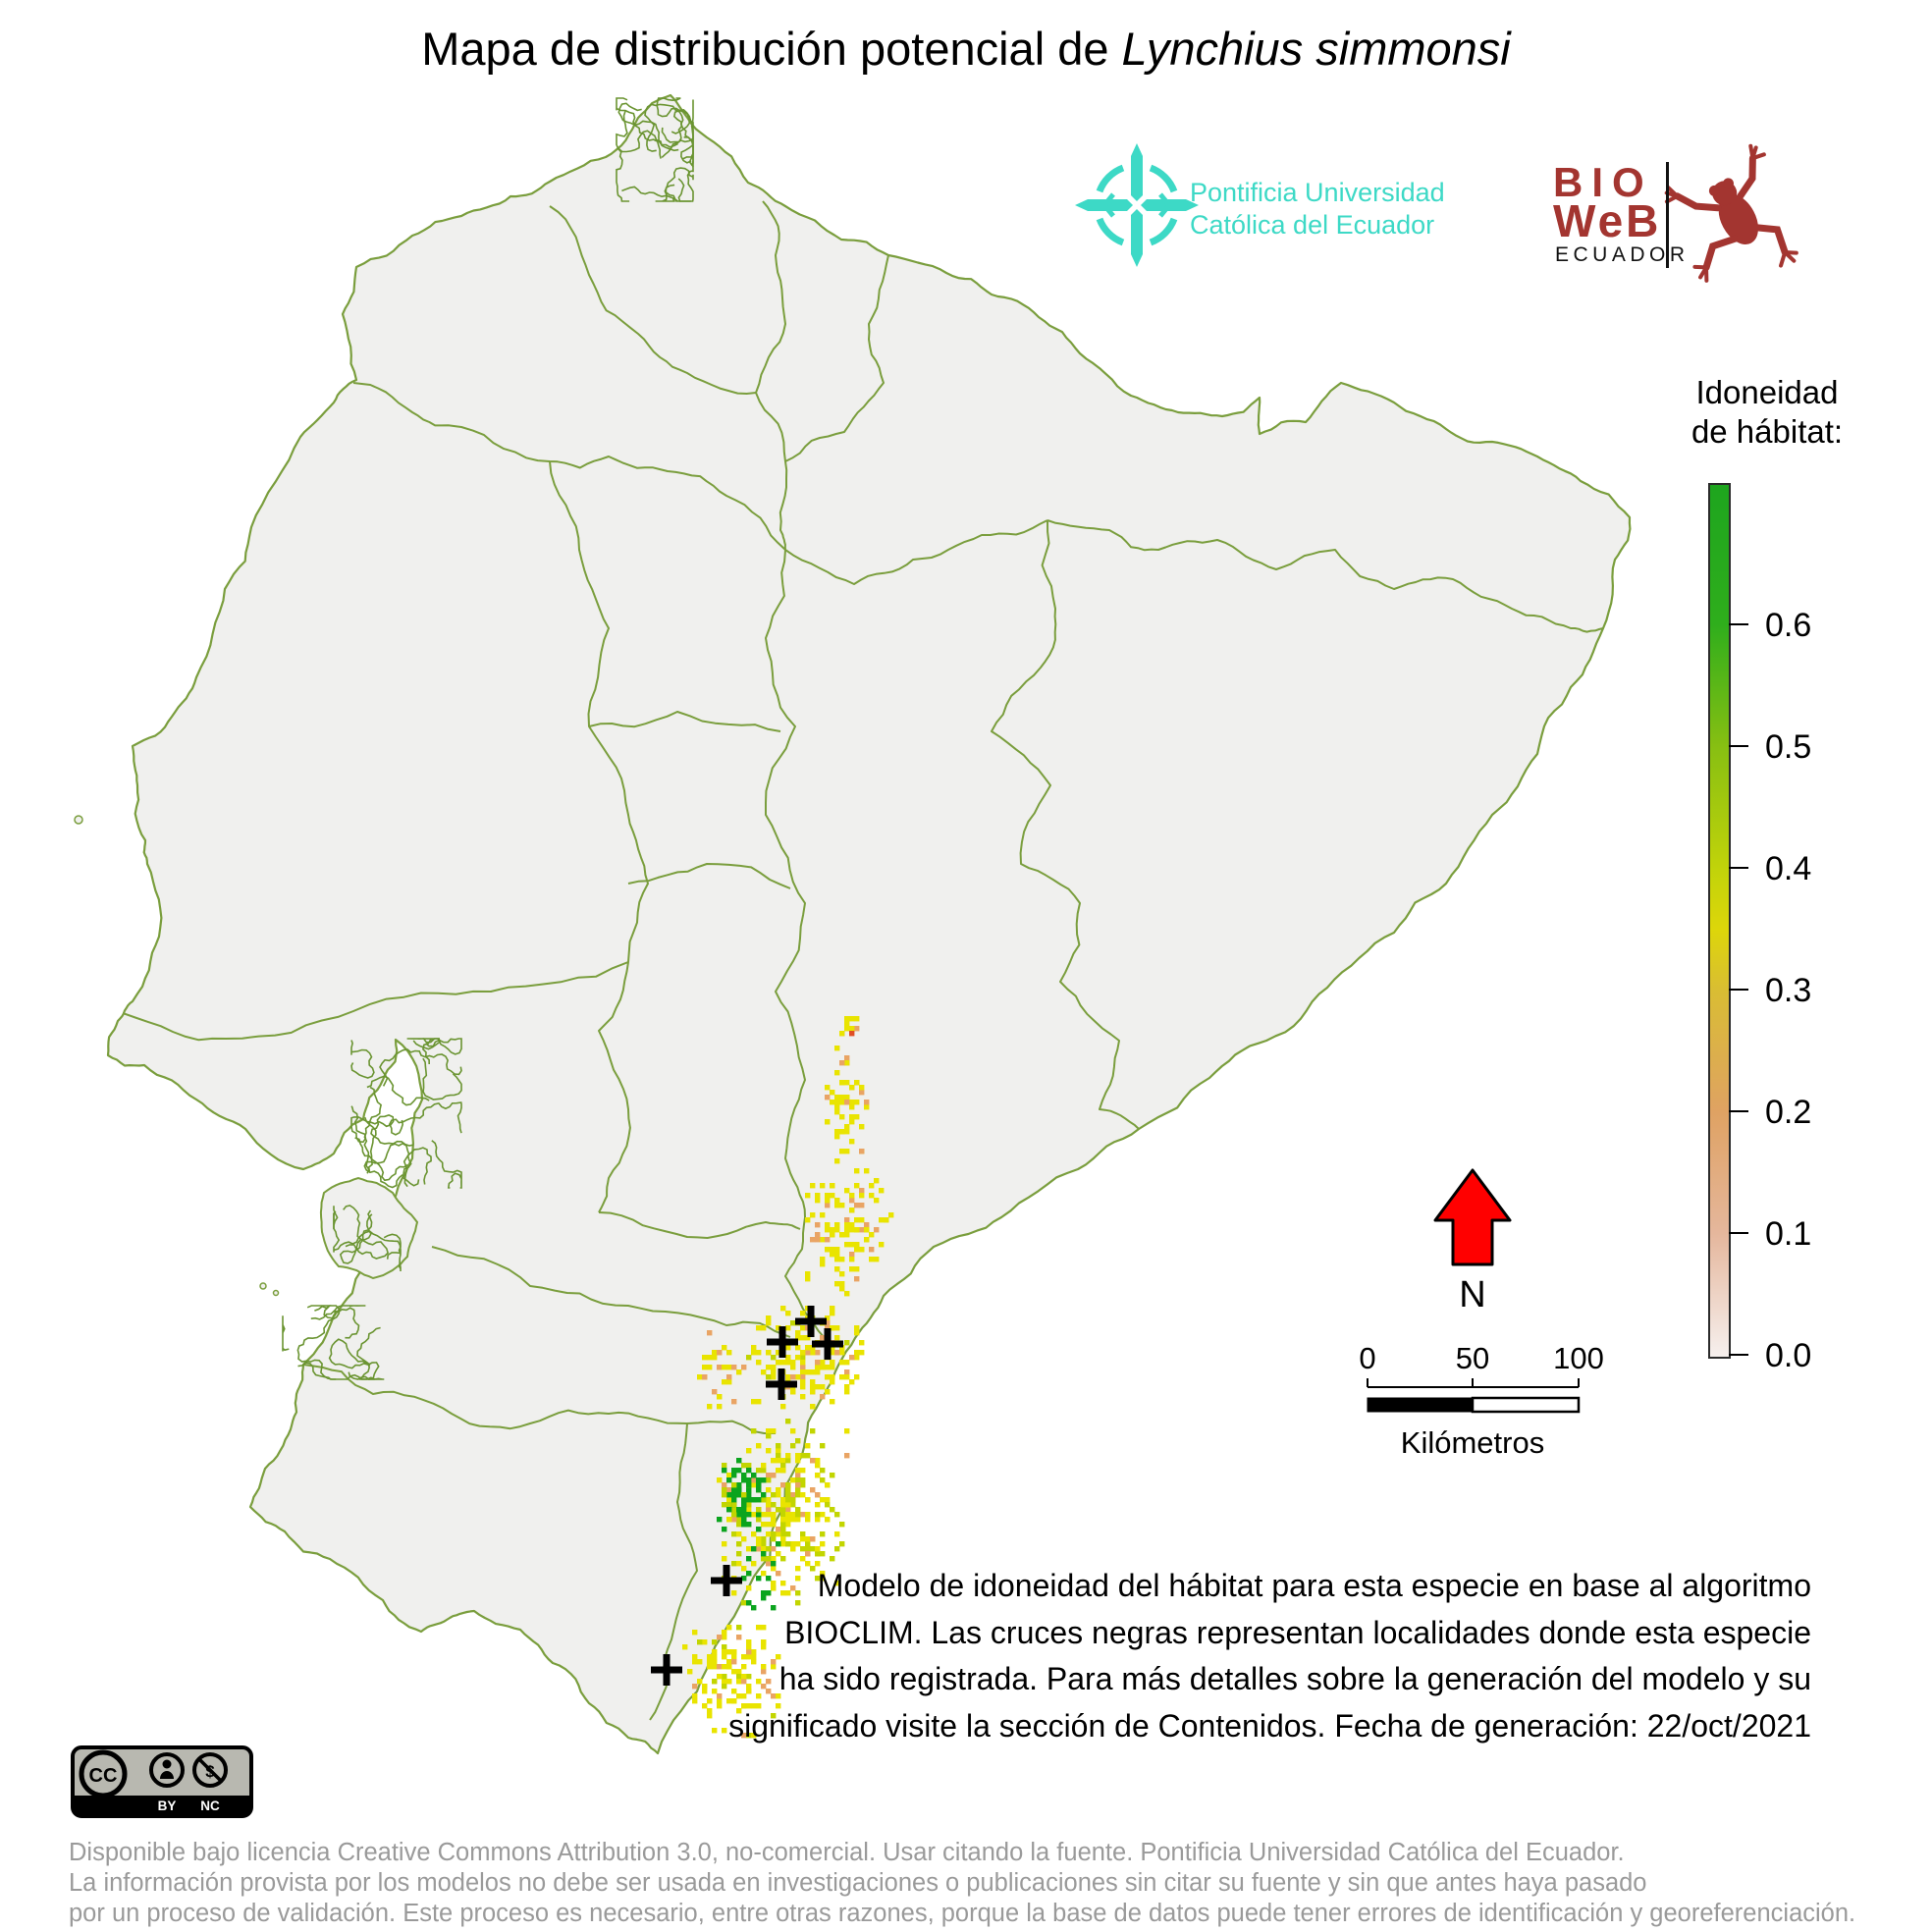  Describe the element at coordinates (1607, 220) in the screenshot. I see `bioweb-logo-web: WeB` at that location.